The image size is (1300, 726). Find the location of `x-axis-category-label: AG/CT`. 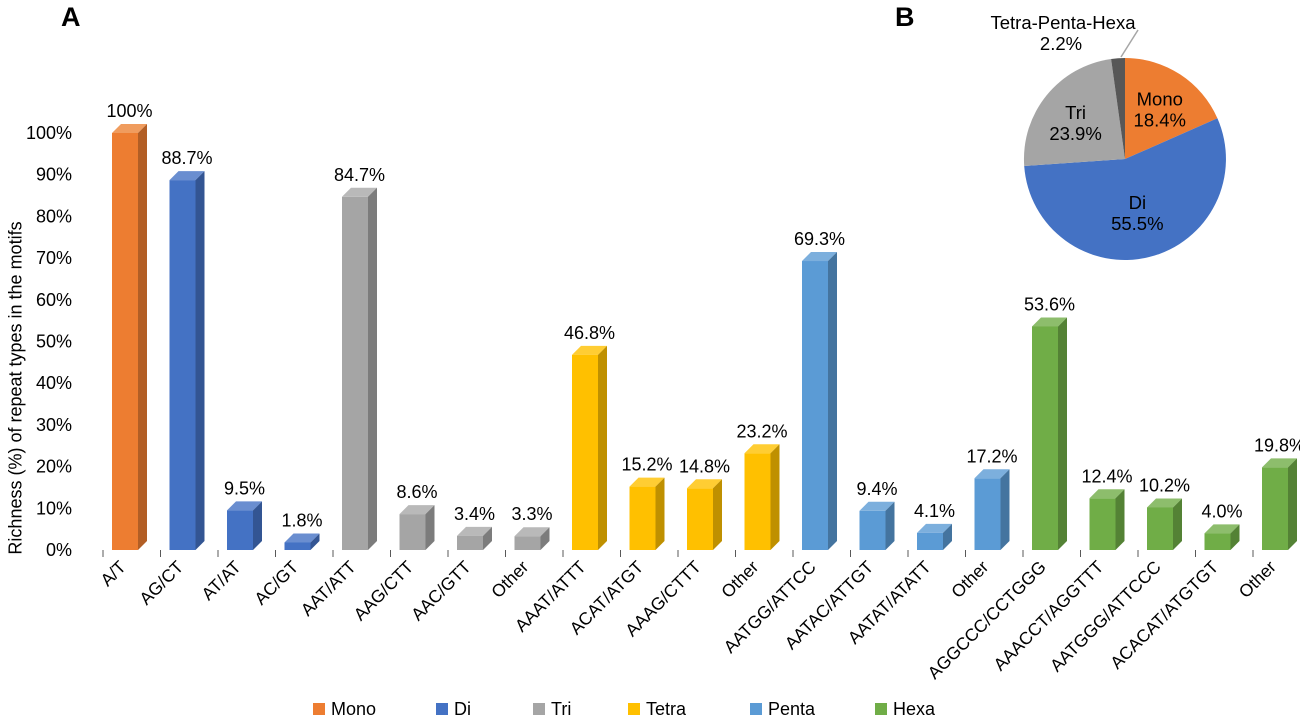

x-axis-category-label: AG/CT is located at coordinates (161, 582).